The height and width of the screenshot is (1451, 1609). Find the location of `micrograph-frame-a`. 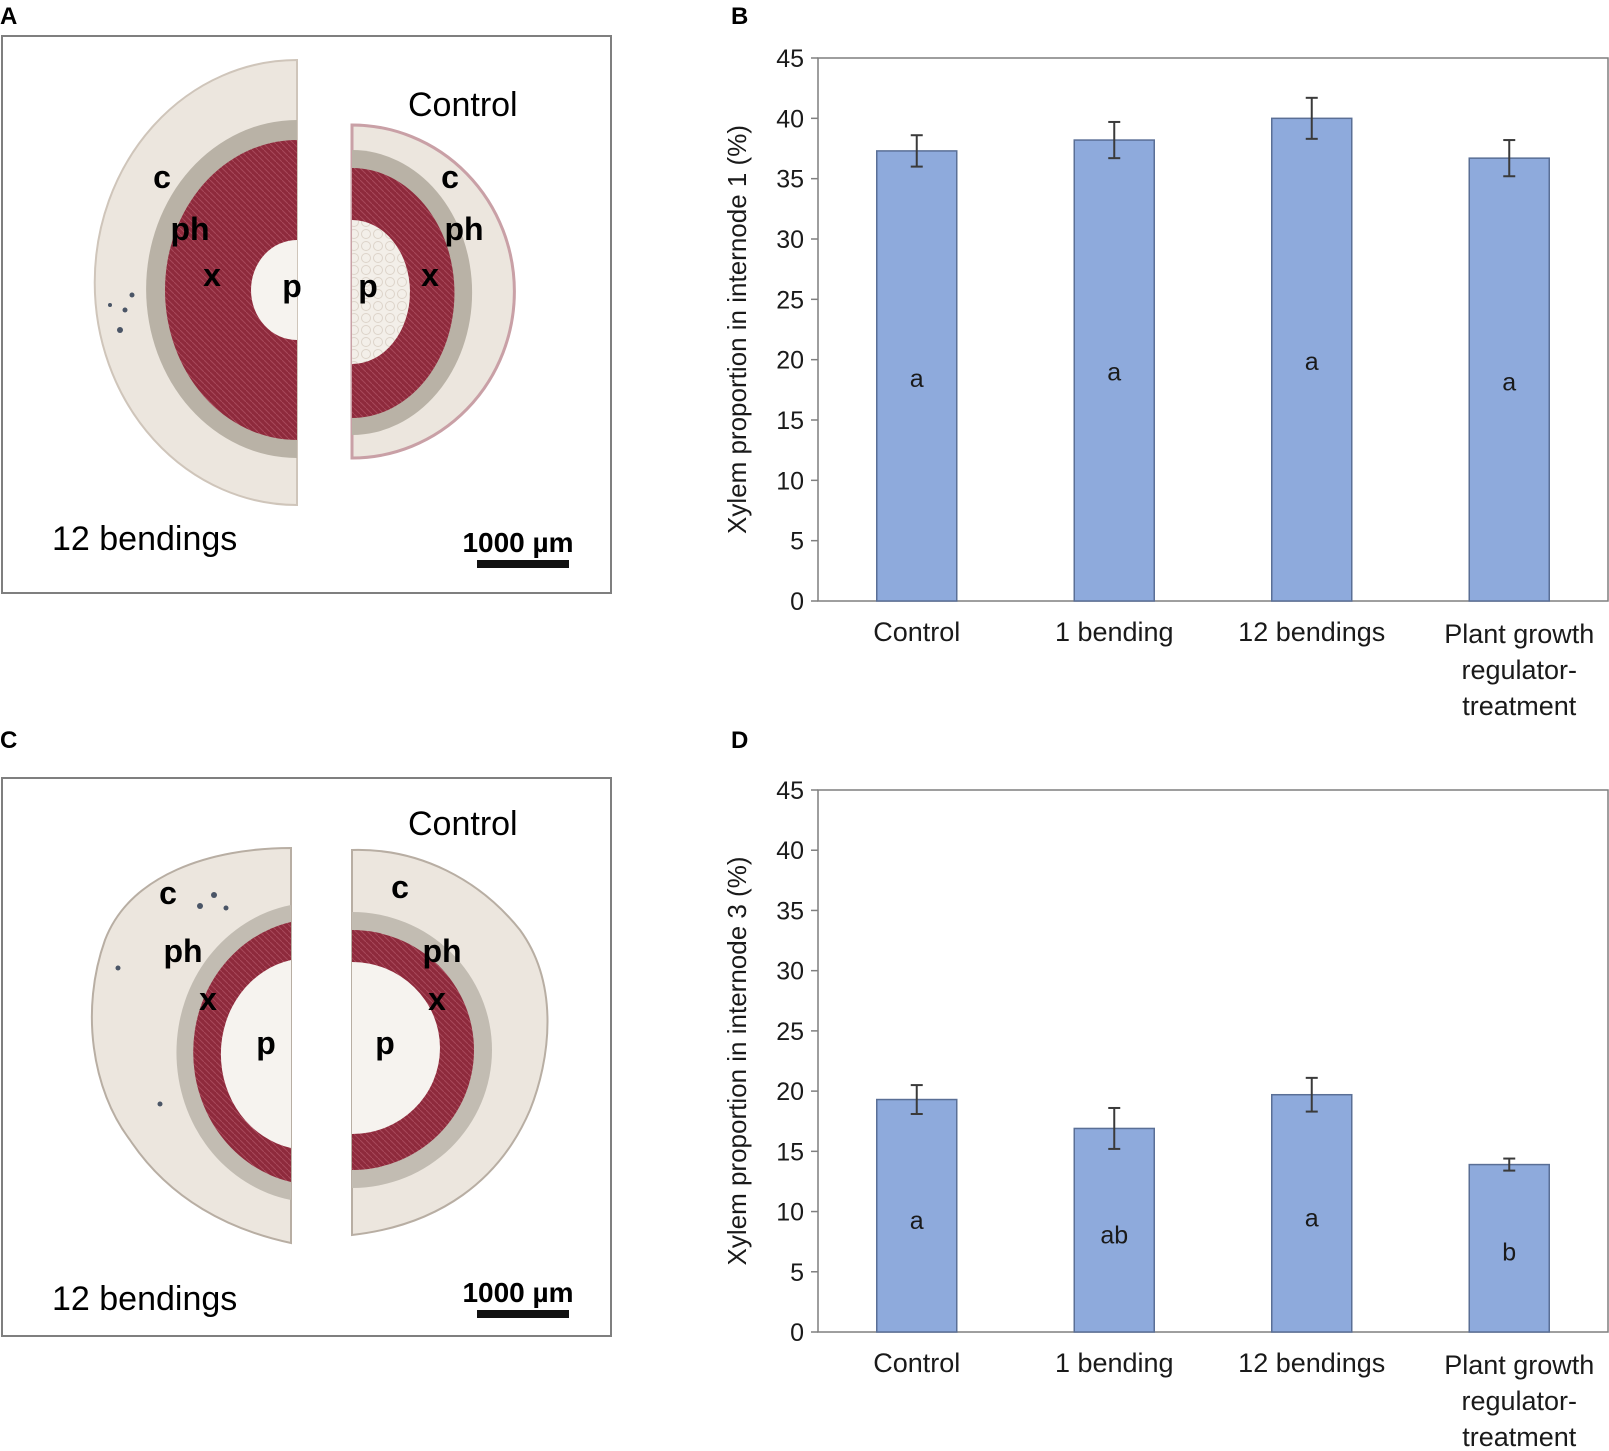

micrograph-frame-a is located at coordinates (306, 314).